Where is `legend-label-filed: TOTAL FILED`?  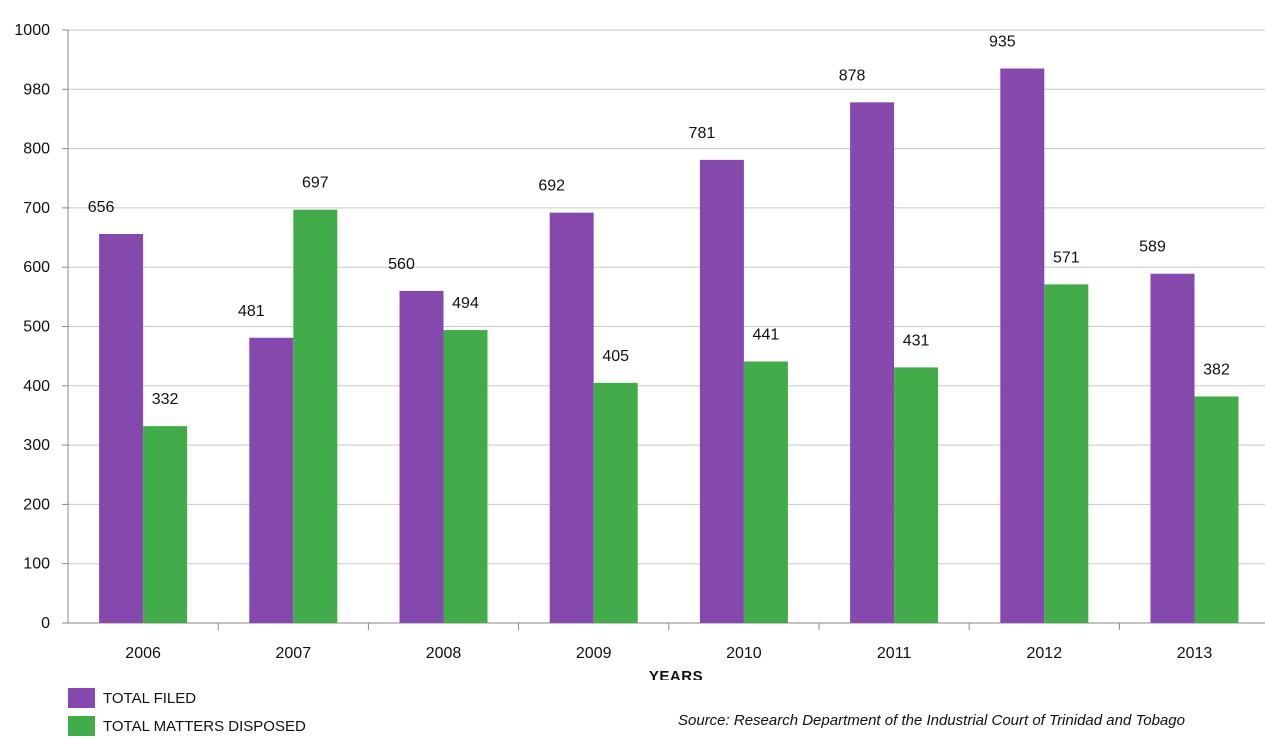
legend-label-filed: TOTAL FILED is located at coordinates (150, 698).